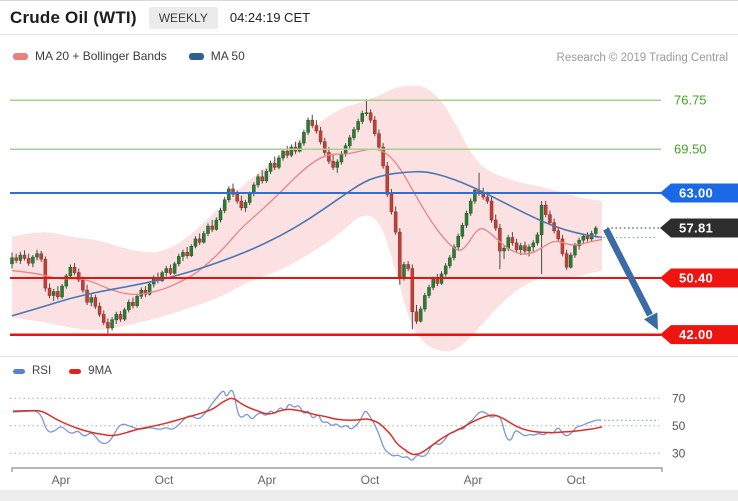 This screenshot has width=738, height=501. I want to click on instrument-title: Crude Oil (WTI), so click(73, 17).